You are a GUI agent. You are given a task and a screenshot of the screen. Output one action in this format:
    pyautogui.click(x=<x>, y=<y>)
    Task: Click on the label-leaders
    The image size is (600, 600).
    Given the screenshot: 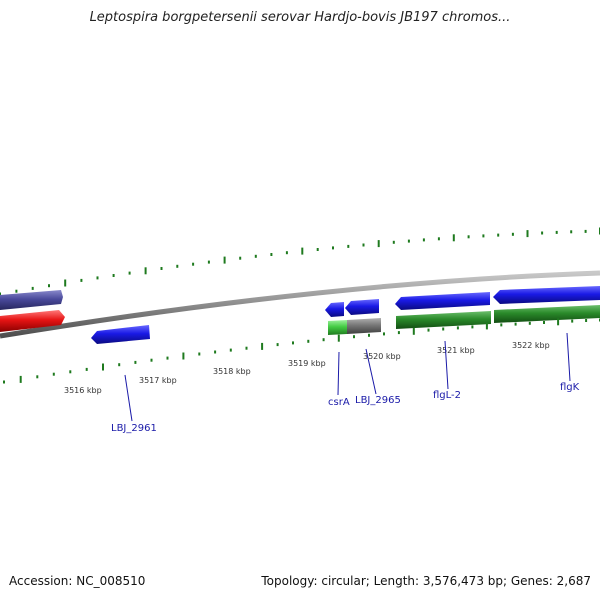 What is the action you would take?
    pyautogui.click(x=347, y=377)
    